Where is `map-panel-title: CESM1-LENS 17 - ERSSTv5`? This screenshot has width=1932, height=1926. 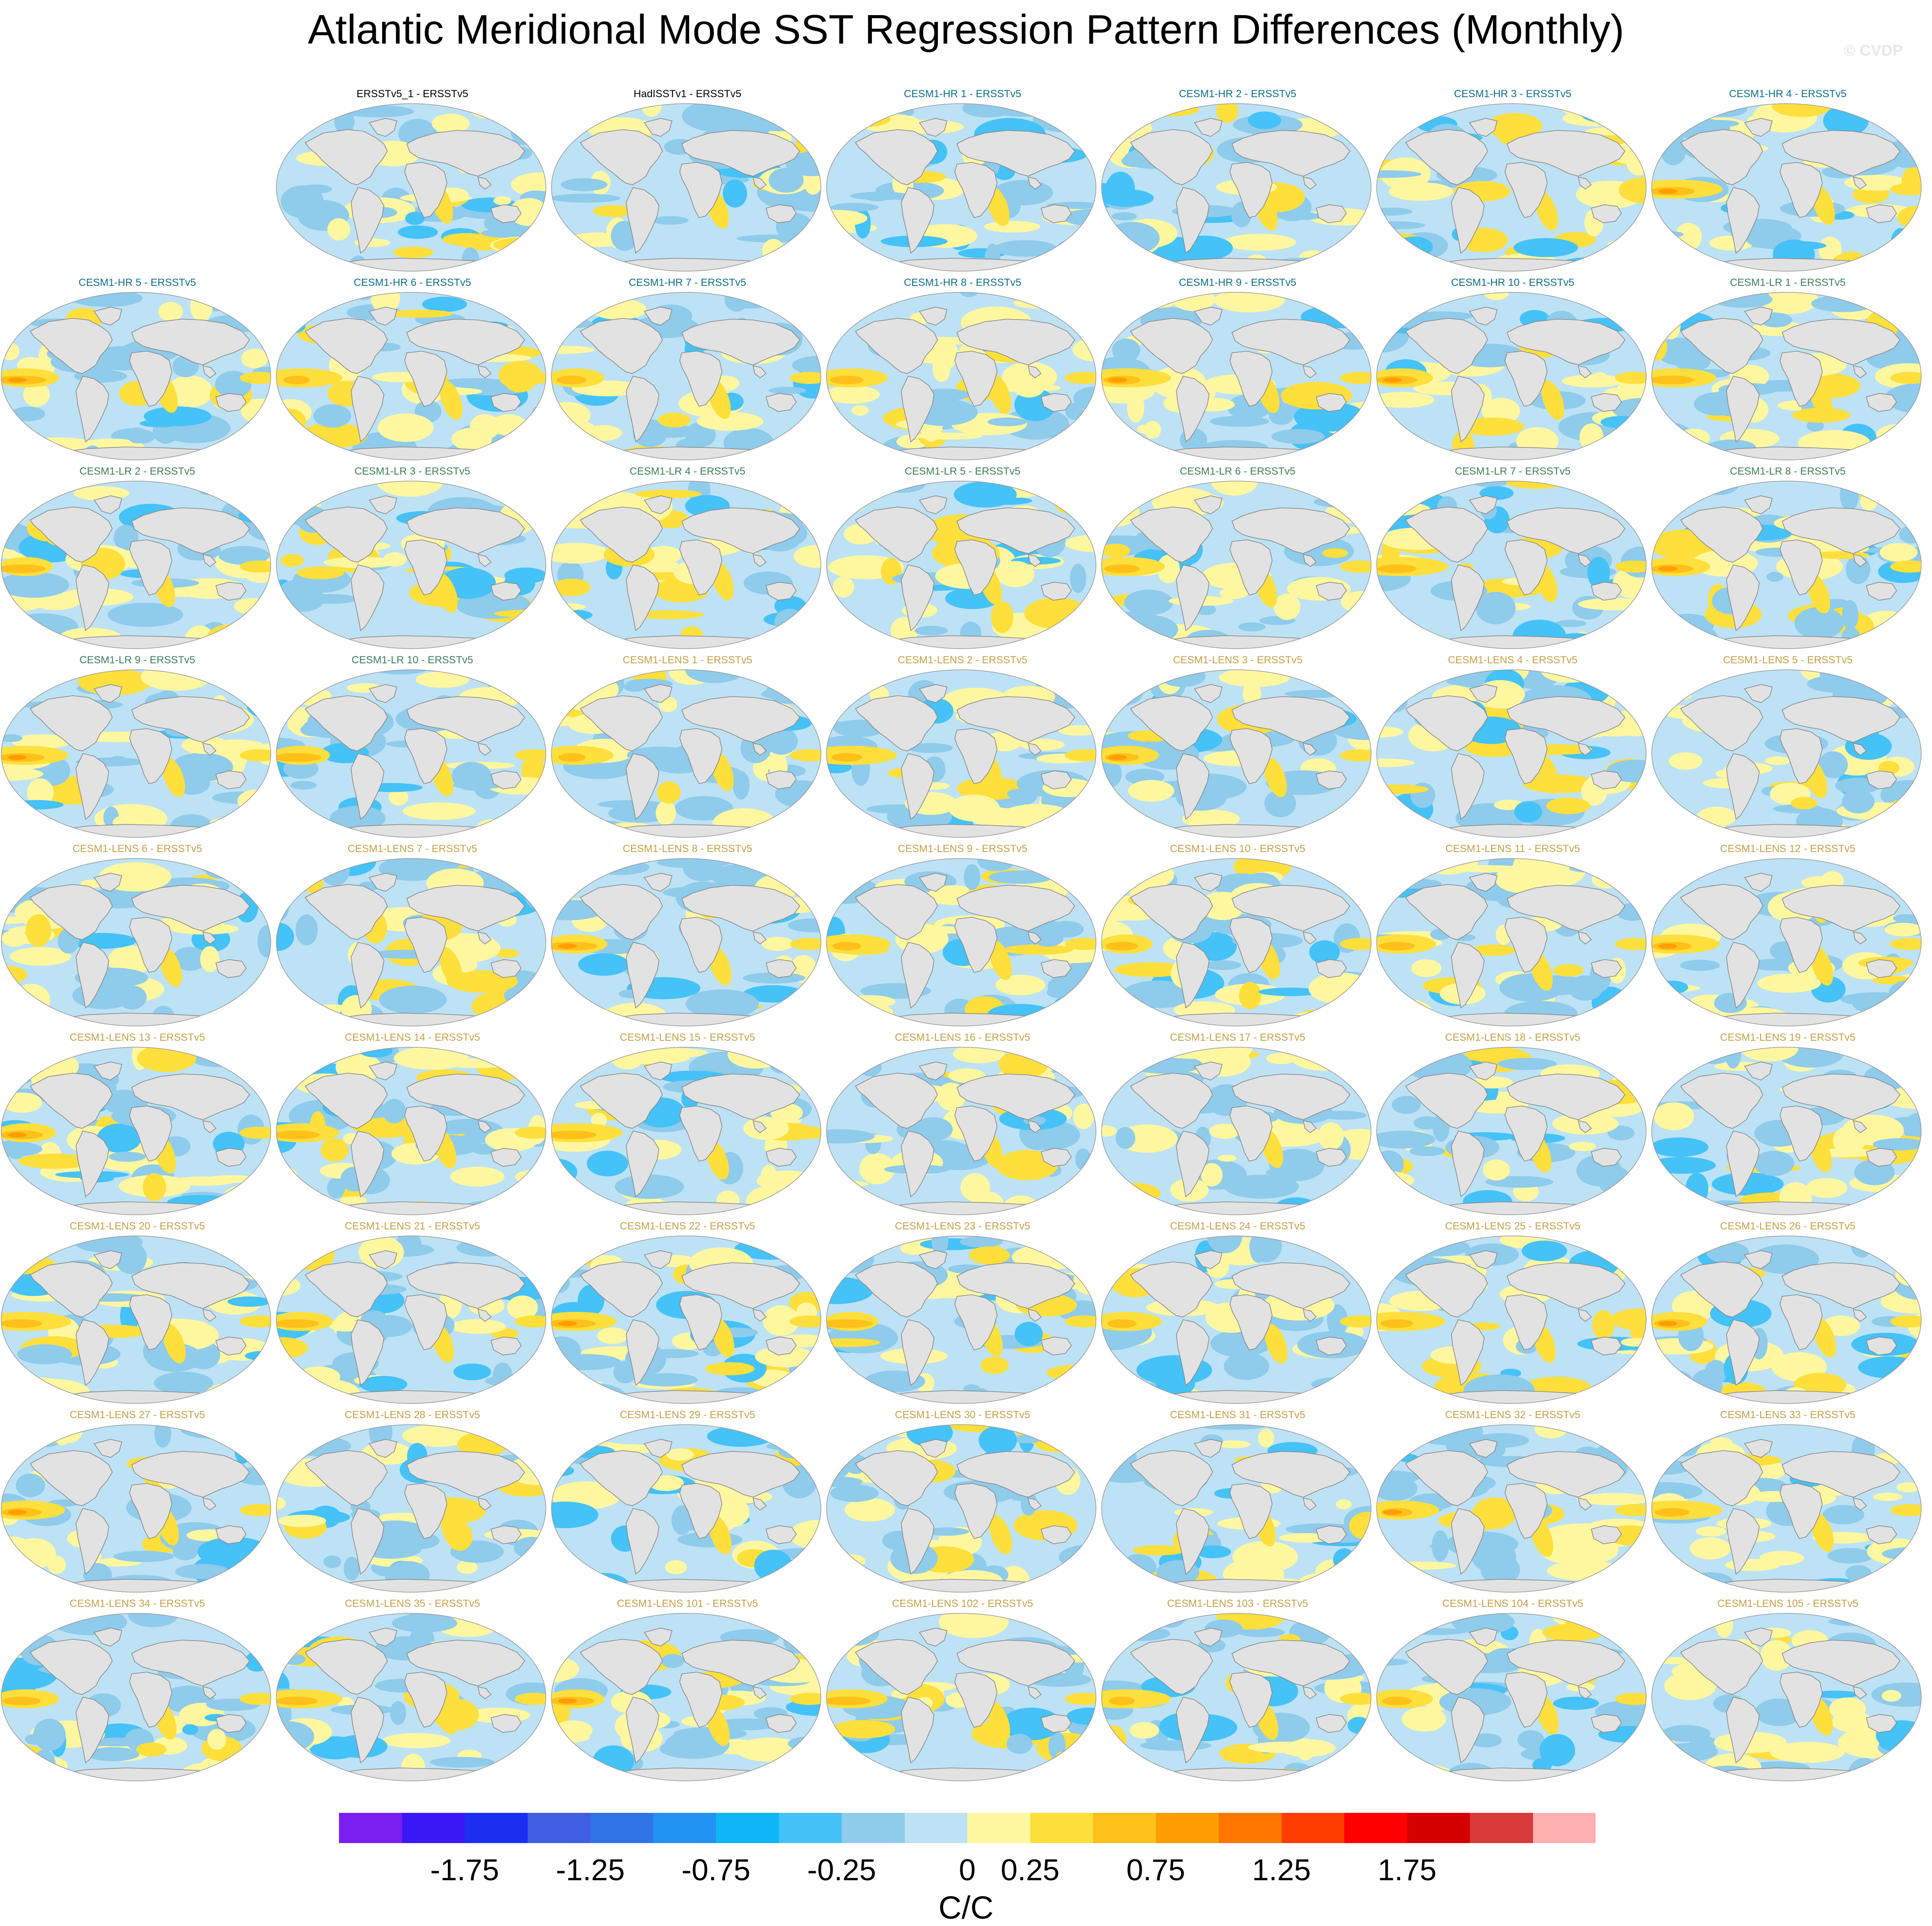
map-panel-title: CESM1-LENS 17 - ERSSTv5 is located at coordinates (1237, 1037).